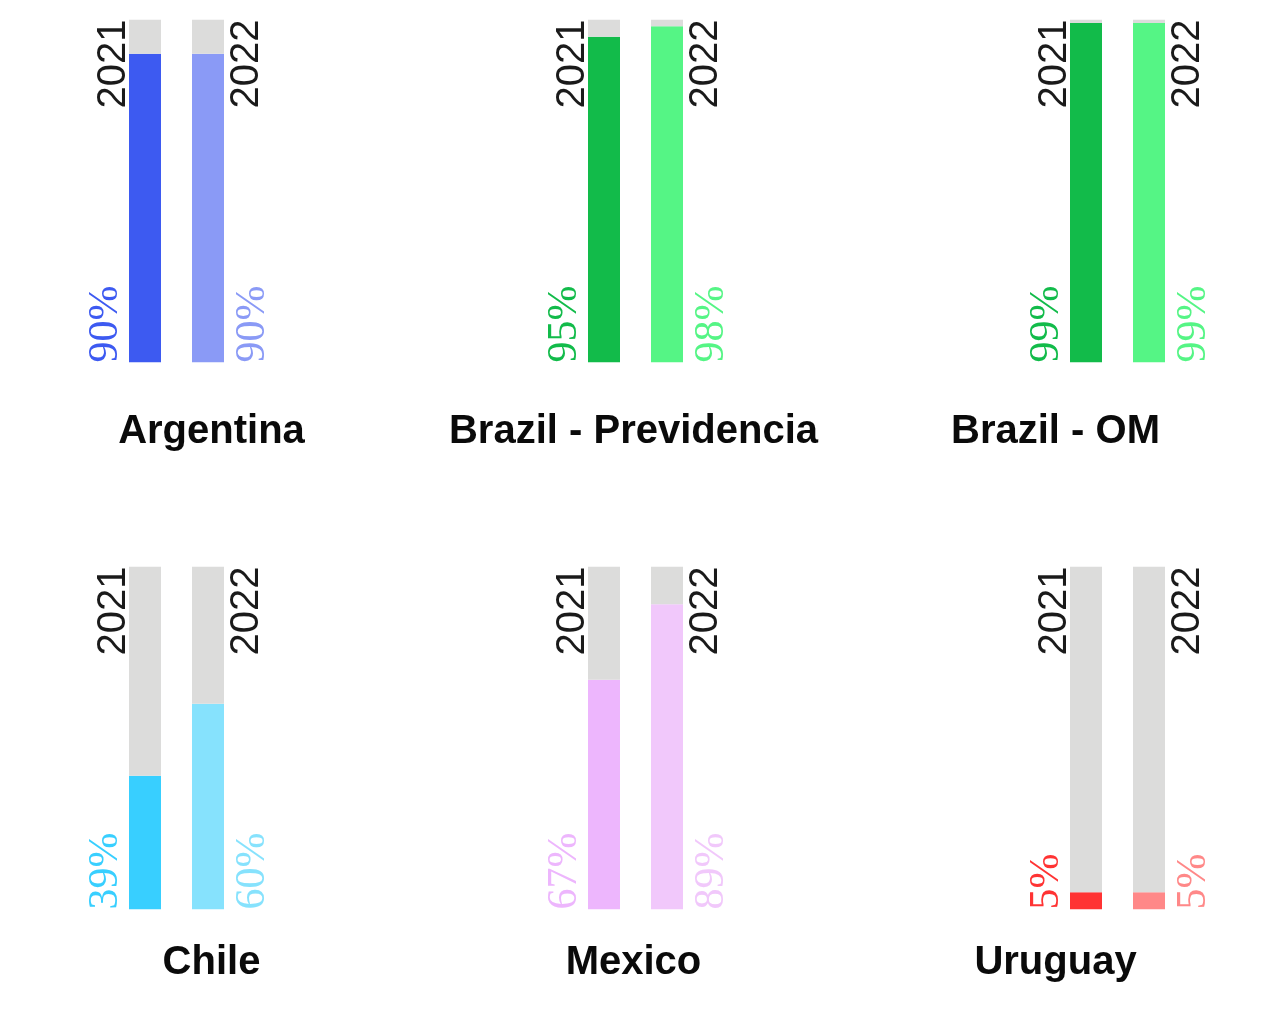  What do you see at coordinates (103, 871) in the screenshot?
I see `data-label: 39%` at bounding box center [103, 871].